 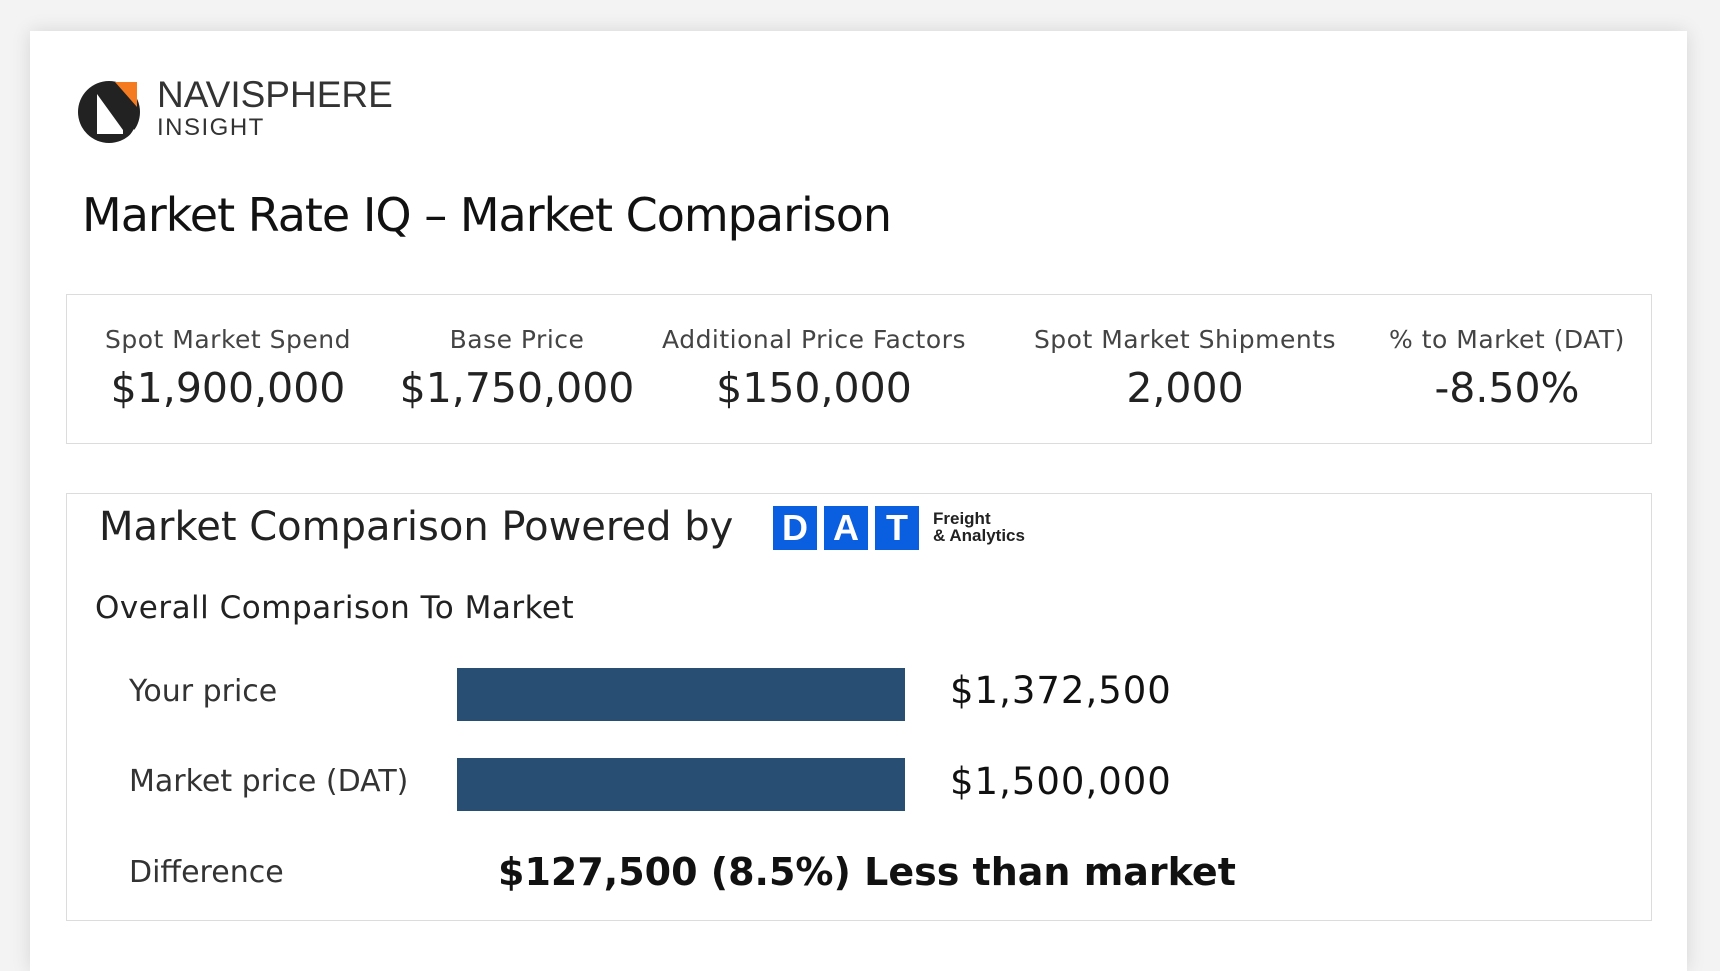 I want to click on stat-base-price: Base Price $1,750,000, so click(x=517, y=368).